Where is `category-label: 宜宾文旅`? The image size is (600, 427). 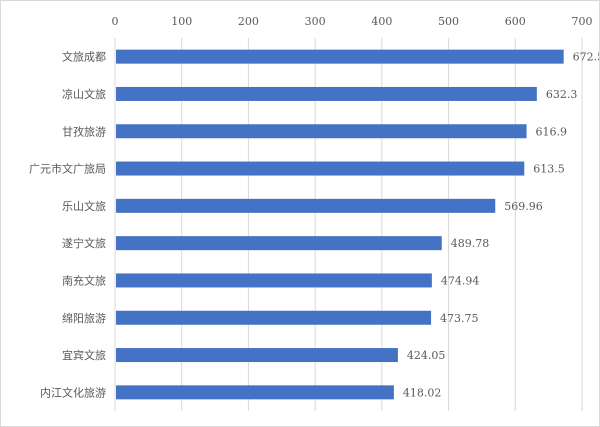 category-label: 宜宾文旅 is located at coordinates (84, 355).